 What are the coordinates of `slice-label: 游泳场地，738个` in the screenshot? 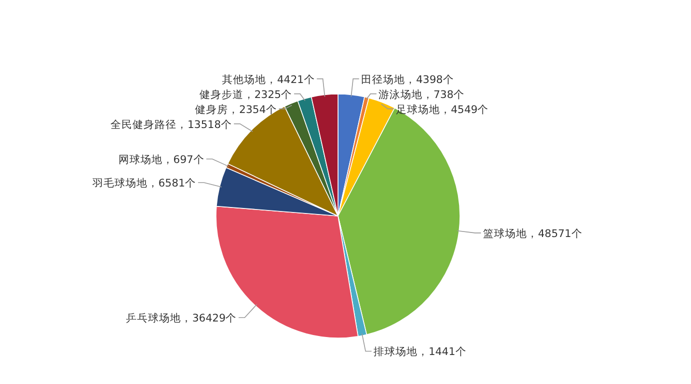 It's located at (421, 94).